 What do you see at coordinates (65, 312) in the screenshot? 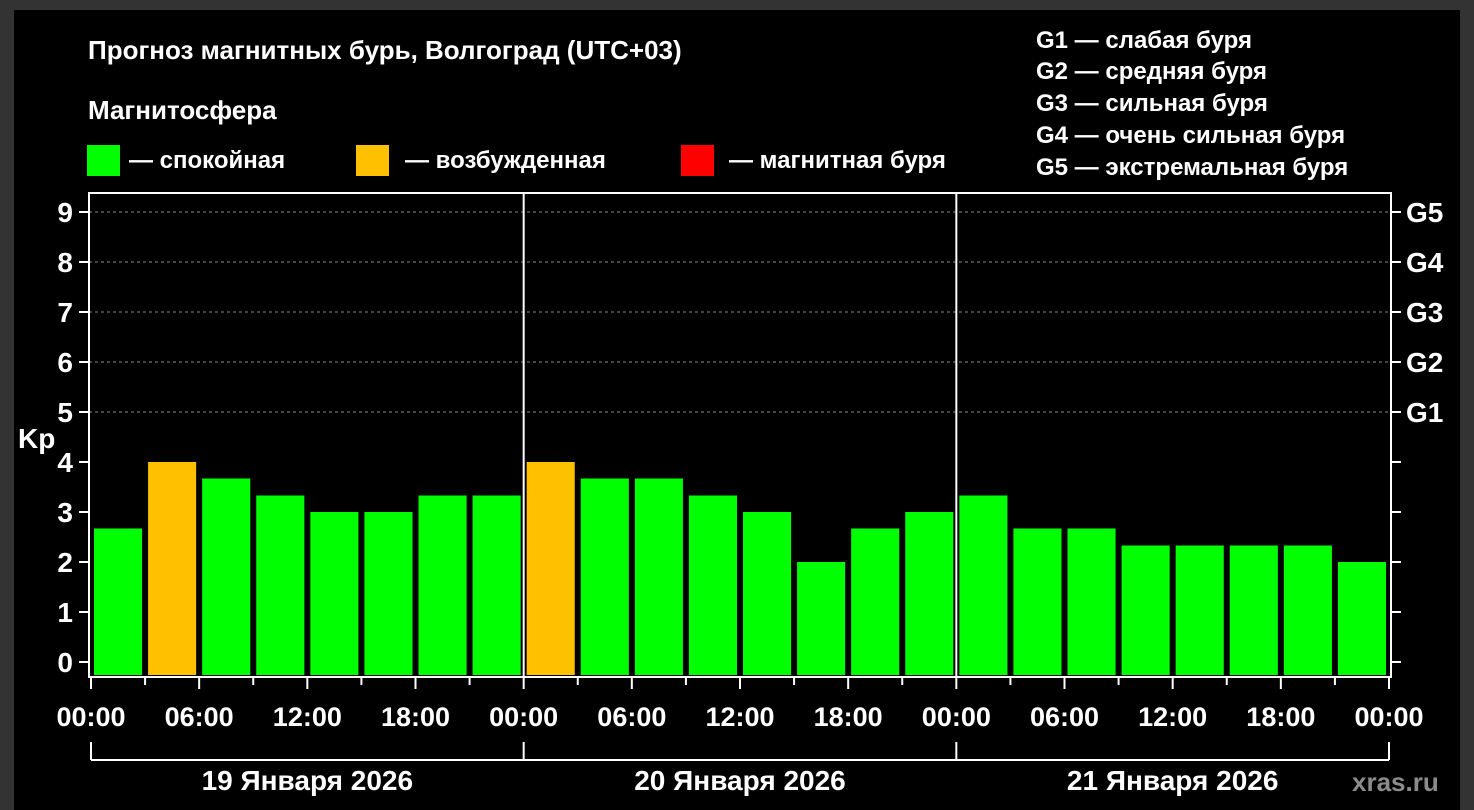
I see `y-tick-label: 7` at bounding box center [65, 312].